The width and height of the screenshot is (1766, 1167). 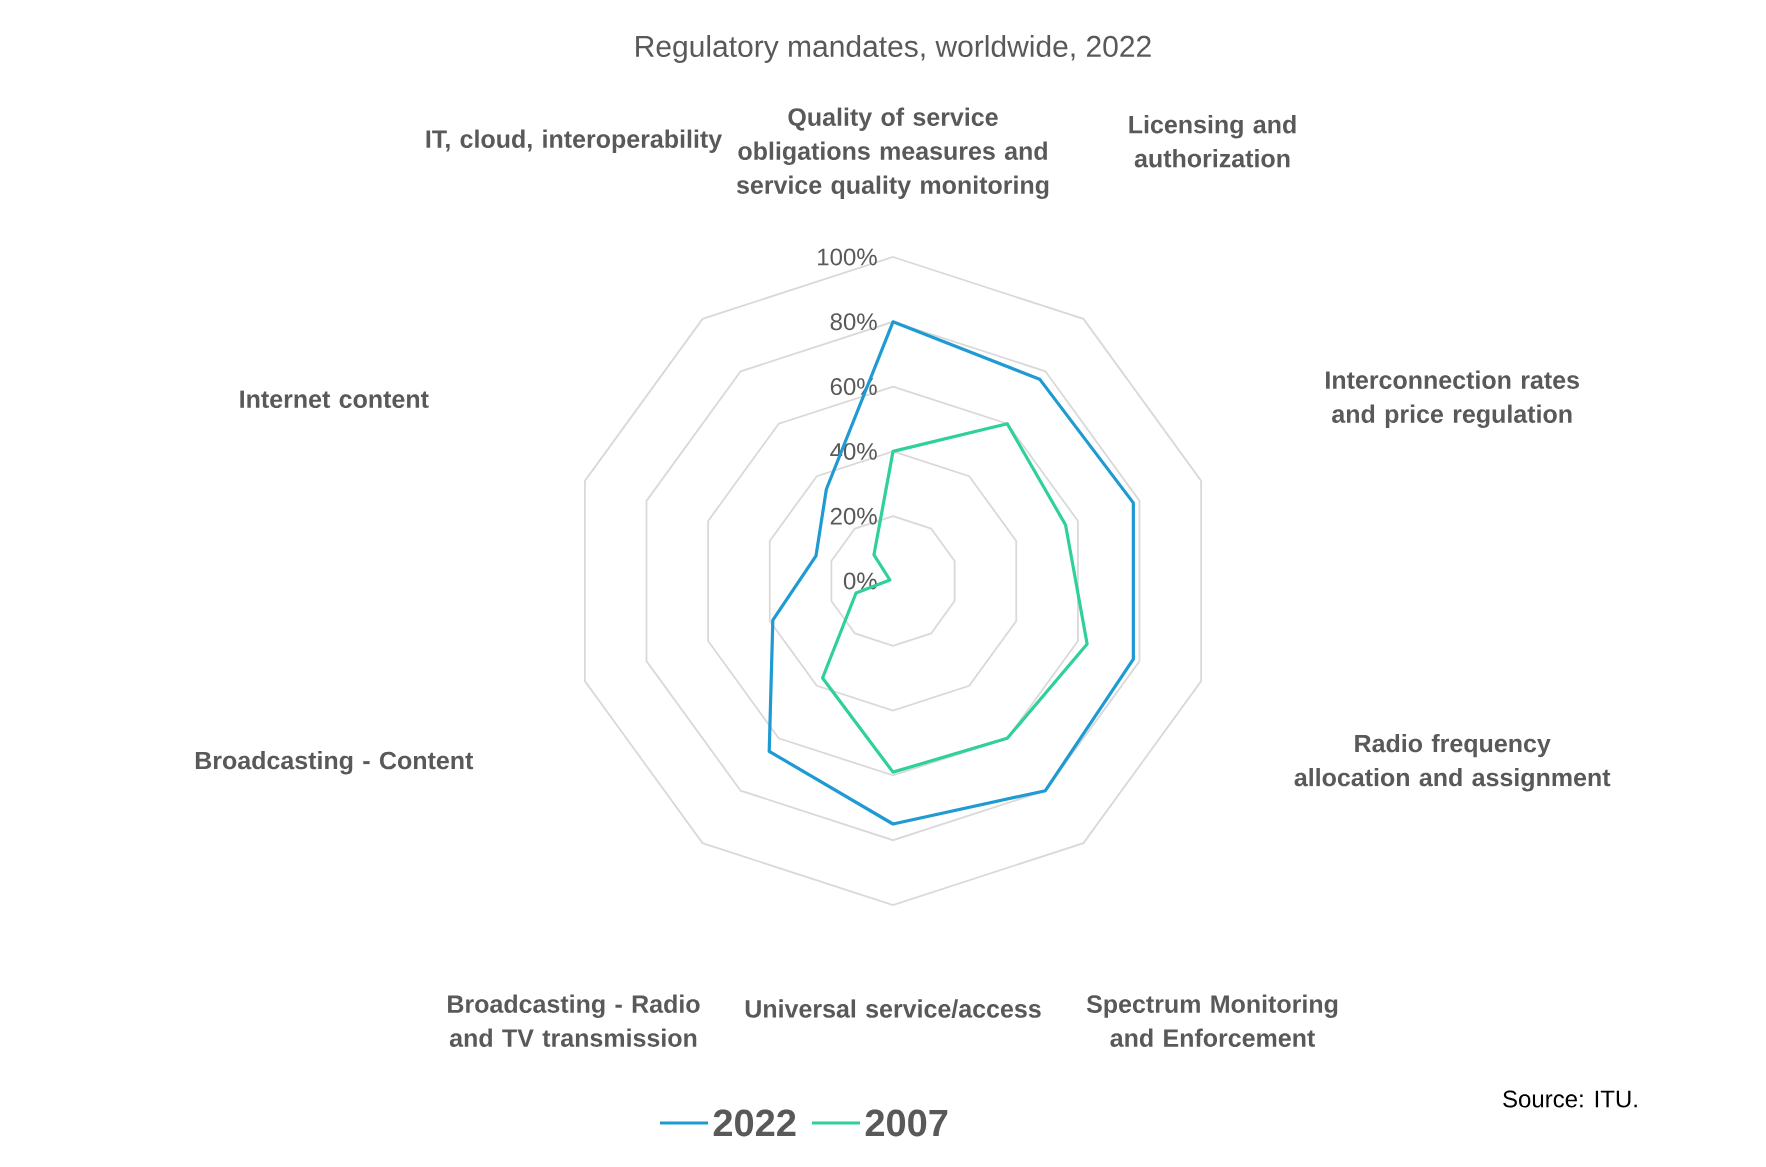 I want to click on spoke-label: Quality of service obligations measures and service quality monitoring, so click(x=892, y=153).